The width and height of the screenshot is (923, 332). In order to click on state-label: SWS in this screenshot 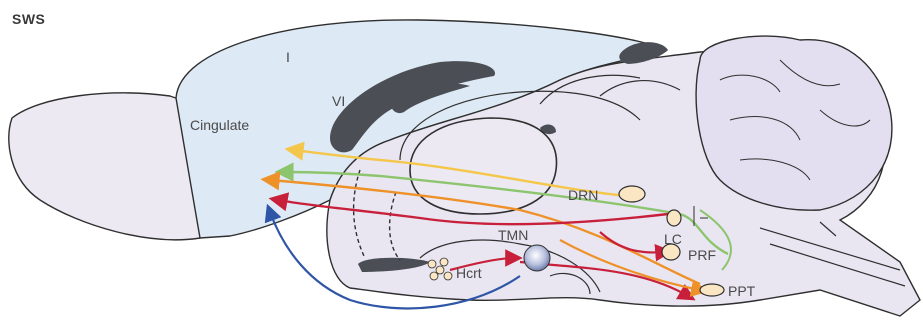, I will do `click(28, 19)`.